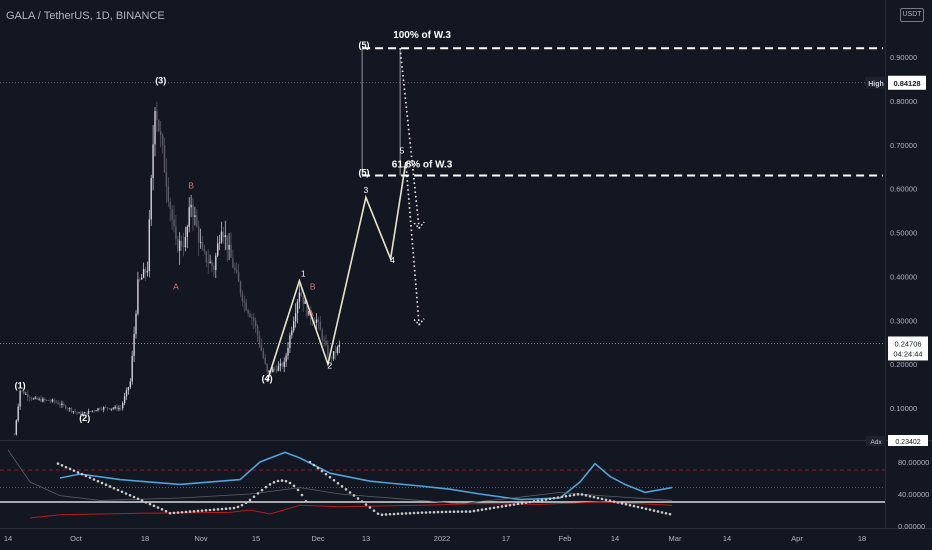  I want to click on fib-100-label: 100% of W.3, so click(422, 35).